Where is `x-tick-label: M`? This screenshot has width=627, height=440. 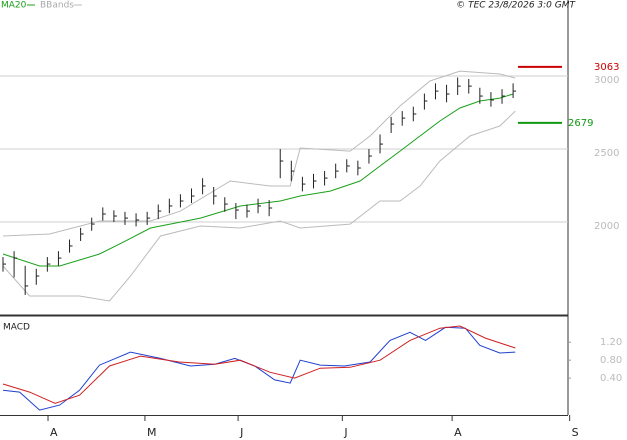
x-tick-label: M is located at coordinates (152, 432).